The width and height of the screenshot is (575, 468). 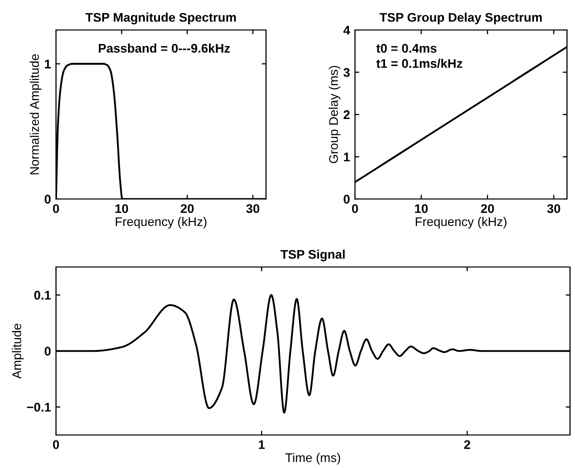 I want to click on x-axis-title: Time (ms), so click(x=312, y=458).